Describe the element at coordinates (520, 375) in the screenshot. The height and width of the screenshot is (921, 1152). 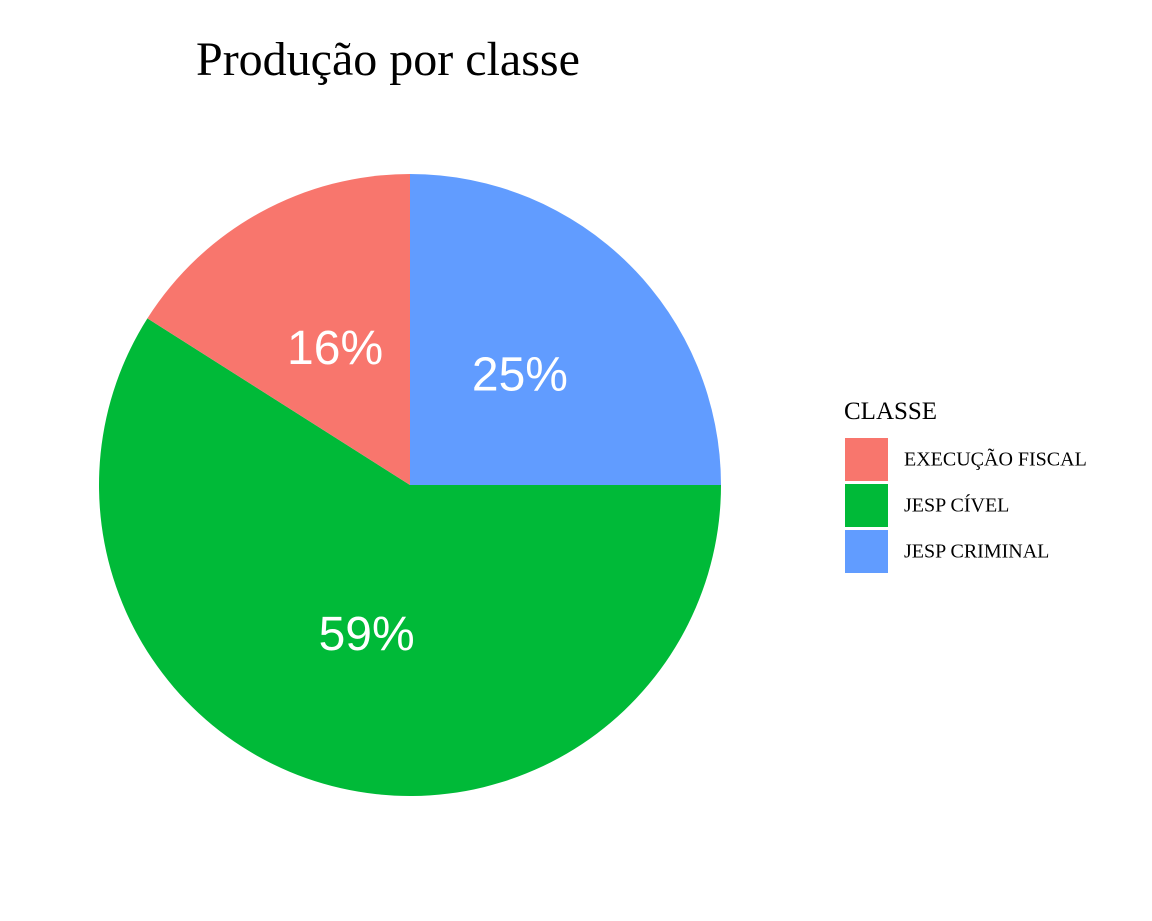
I see `slice-label-jesp-criminal: 25%` at that location.